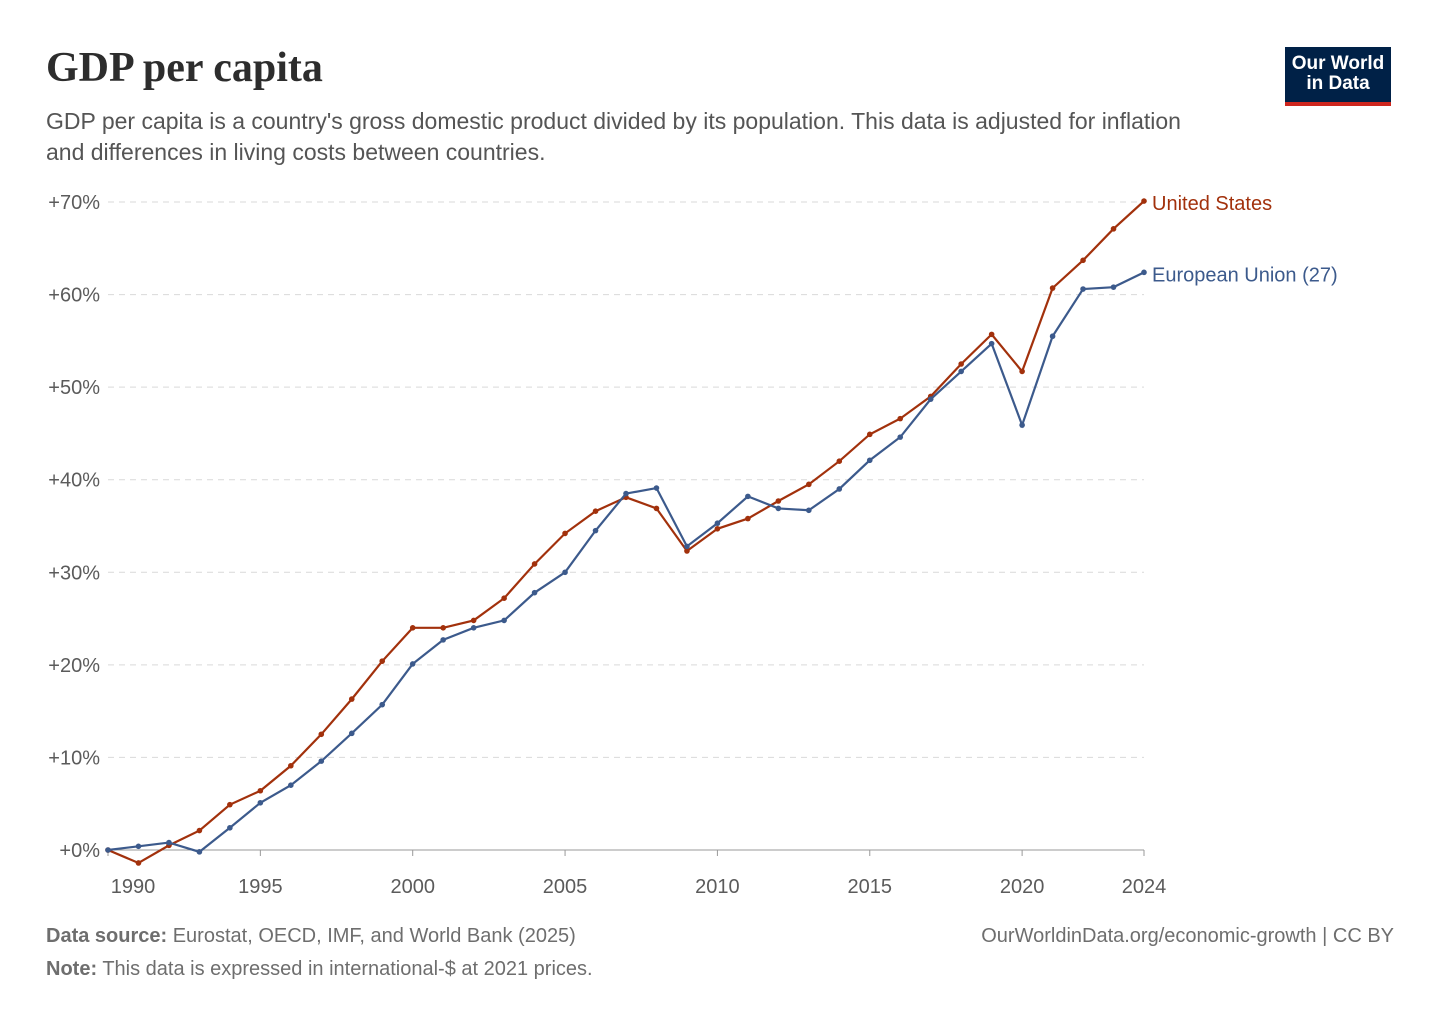 This screenshot has height=1029, width=1456. I want to click on y-tick-label: +60%, so click(74, 296).